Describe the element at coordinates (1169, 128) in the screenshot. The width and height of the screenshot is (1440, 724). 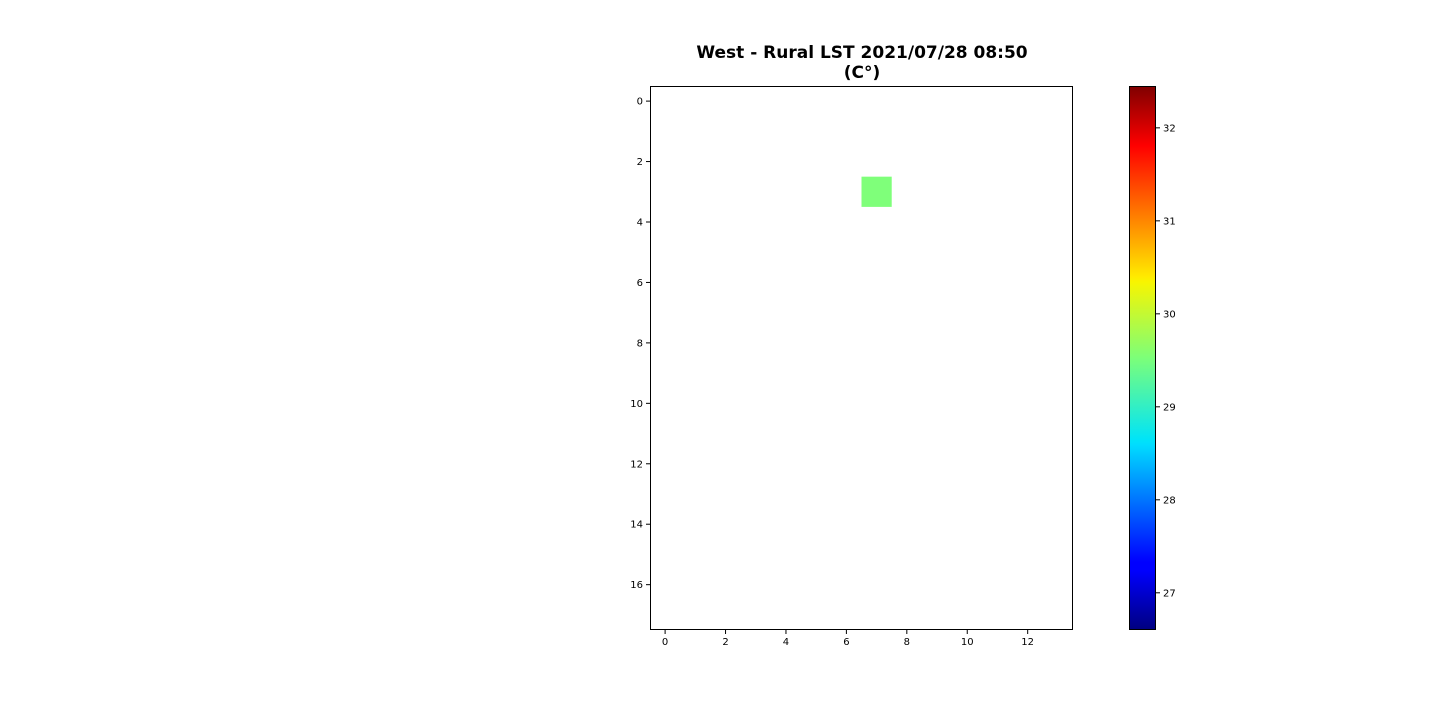
I see `colorbar-tick-label: 32` at that location.